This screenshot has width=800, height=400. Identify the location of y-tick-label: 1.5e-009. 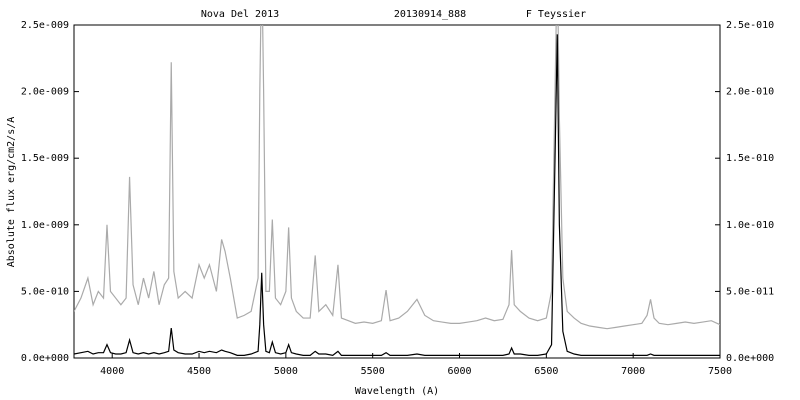
(45, 158).